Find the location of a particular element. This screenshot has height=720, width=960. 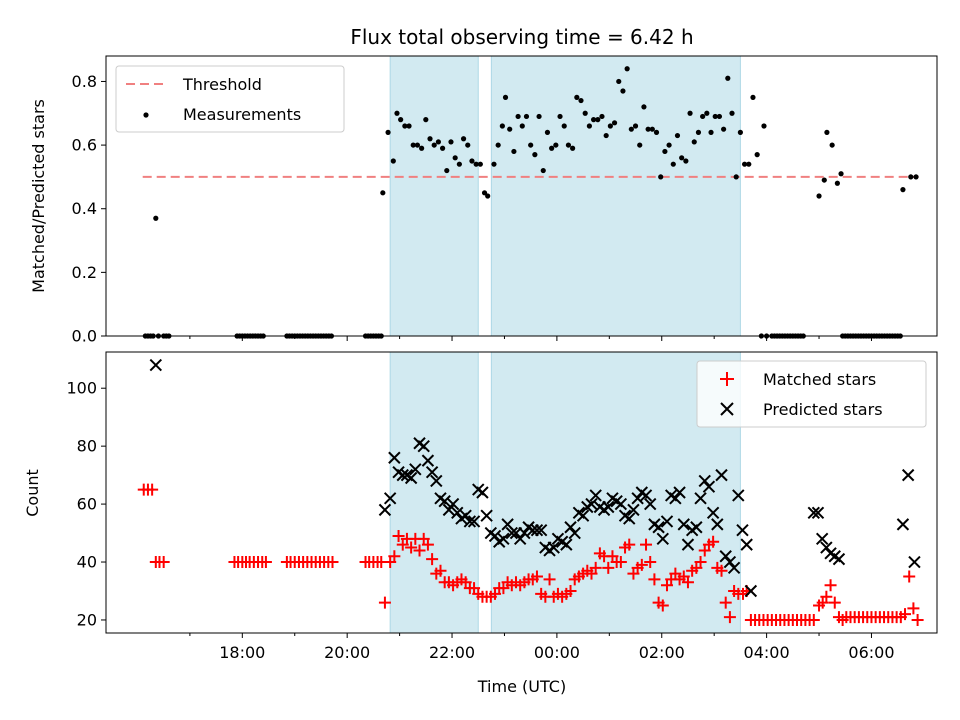

x-tick-label: 06:00 is located at coordinates (871, 652).